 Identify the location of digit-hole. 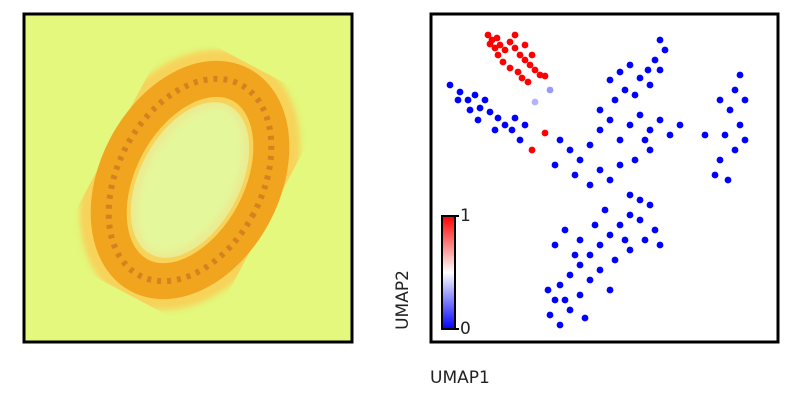
(190, 180).